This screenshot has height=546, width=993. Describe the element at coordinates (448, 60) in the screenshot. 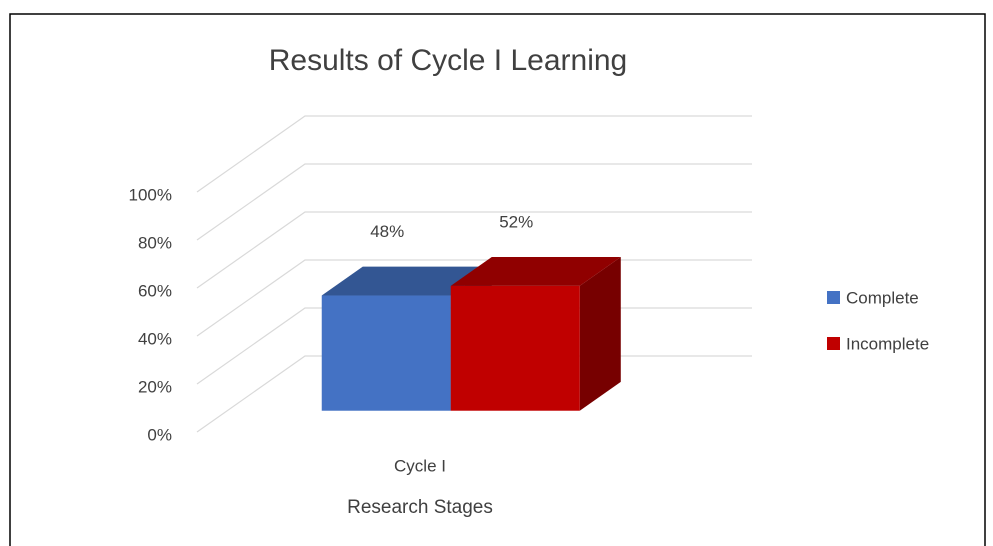

I see `chart-title: Results of Cycle I Learning` at that location.